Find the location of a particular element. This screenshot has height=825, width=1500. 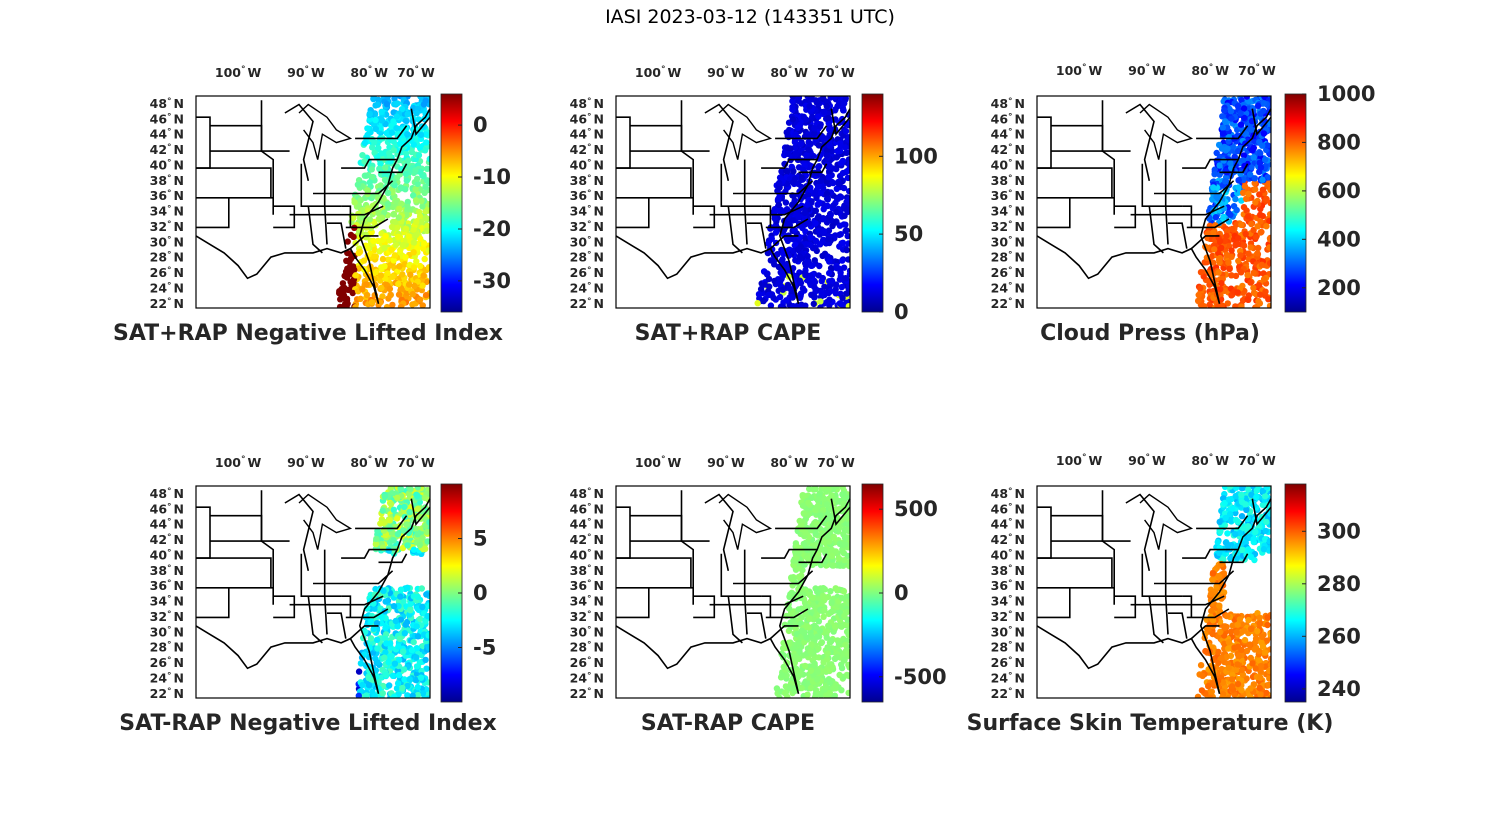

colorbar-tick-label: 50 is located at coordinates (908, 234).